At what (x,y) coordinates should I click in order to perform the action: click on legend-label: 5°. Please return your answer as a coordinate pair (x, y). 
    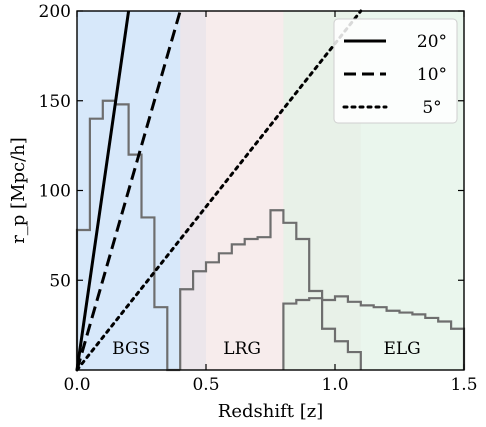
    Looking at the image, I should click on (431, 108).